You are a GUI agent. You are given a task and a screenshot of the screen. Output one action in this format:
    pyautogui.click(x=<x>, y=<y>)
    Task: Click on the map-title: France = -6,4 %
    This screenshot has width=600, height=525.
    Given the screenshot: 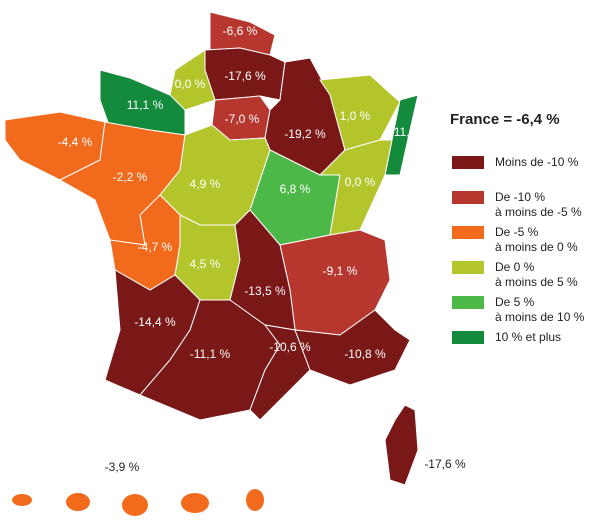 What is the action you would take?
    pyautogui.click(x=505, y=119)
    